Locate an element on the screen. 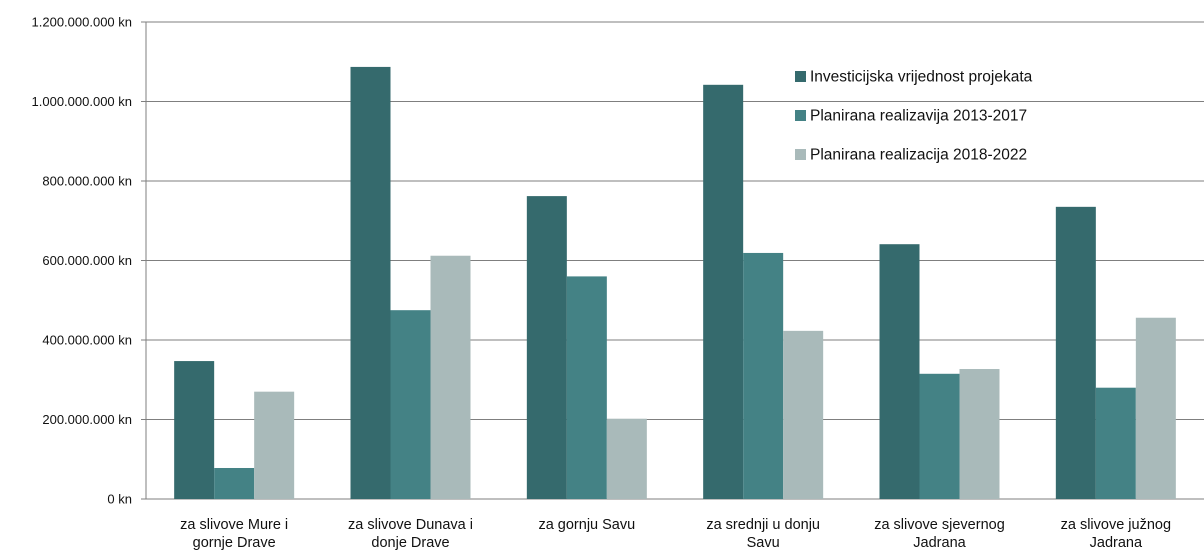 This screenshot has width=1204, height=557. y-tick-label: 400.000.000 kn is located at coordinates (87, 340).